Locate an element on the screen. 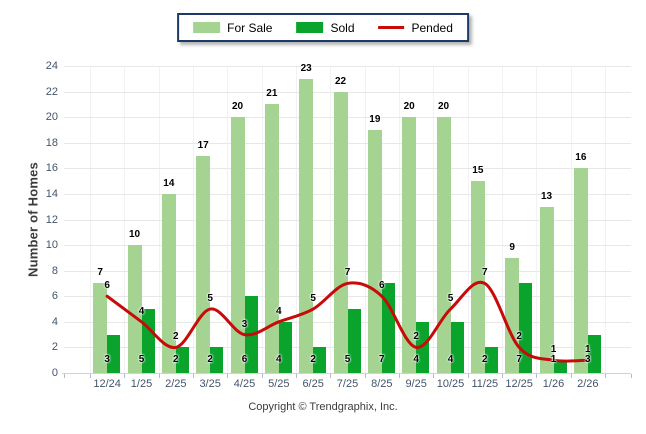 The height and width of the screenshot is (434, 646). for-sale-value-label: 13 is located at coordinates (546, 196).